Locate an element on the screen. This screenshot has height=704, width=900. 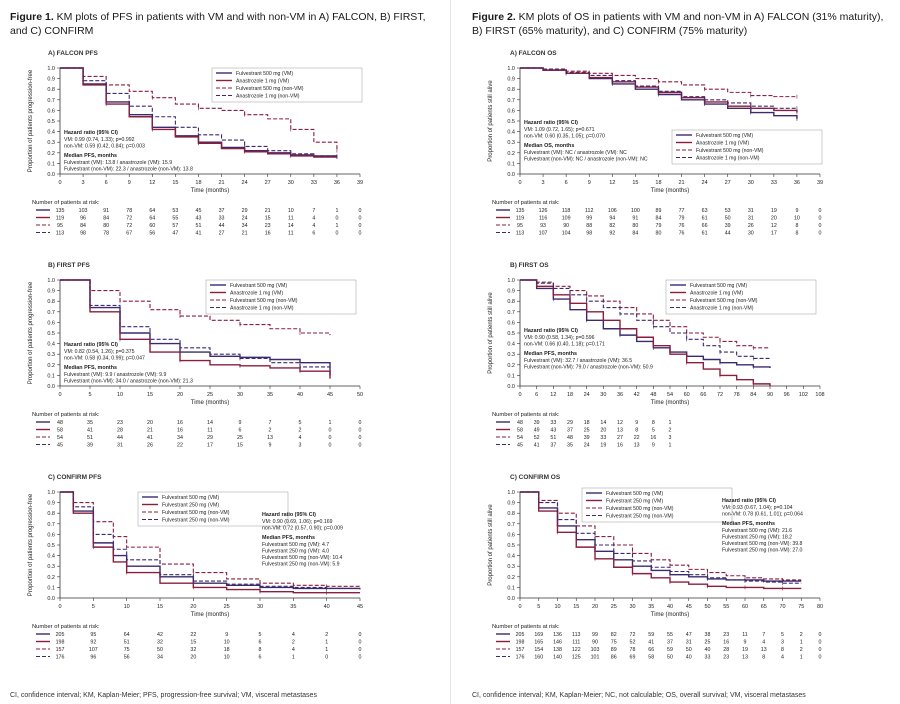
risk-count: 25 is located at coordinates (708, 643).